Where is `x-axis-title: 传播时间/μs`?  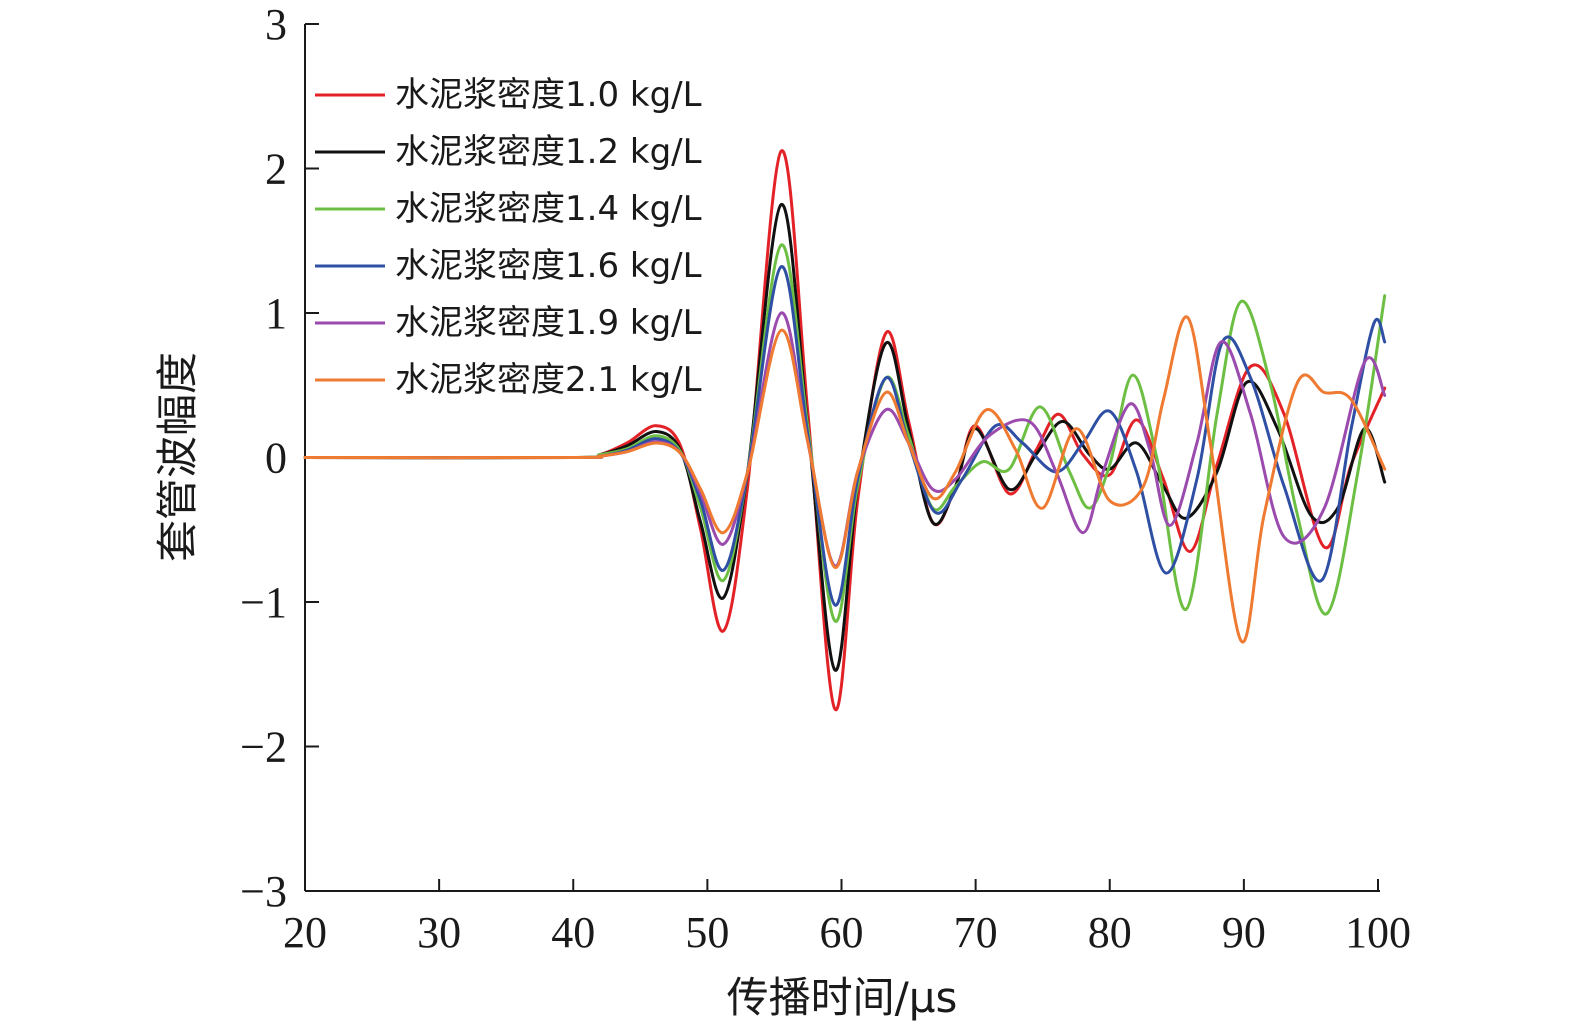 x-axis-title: 传播时间/μs is located at coordinates (842, 997).